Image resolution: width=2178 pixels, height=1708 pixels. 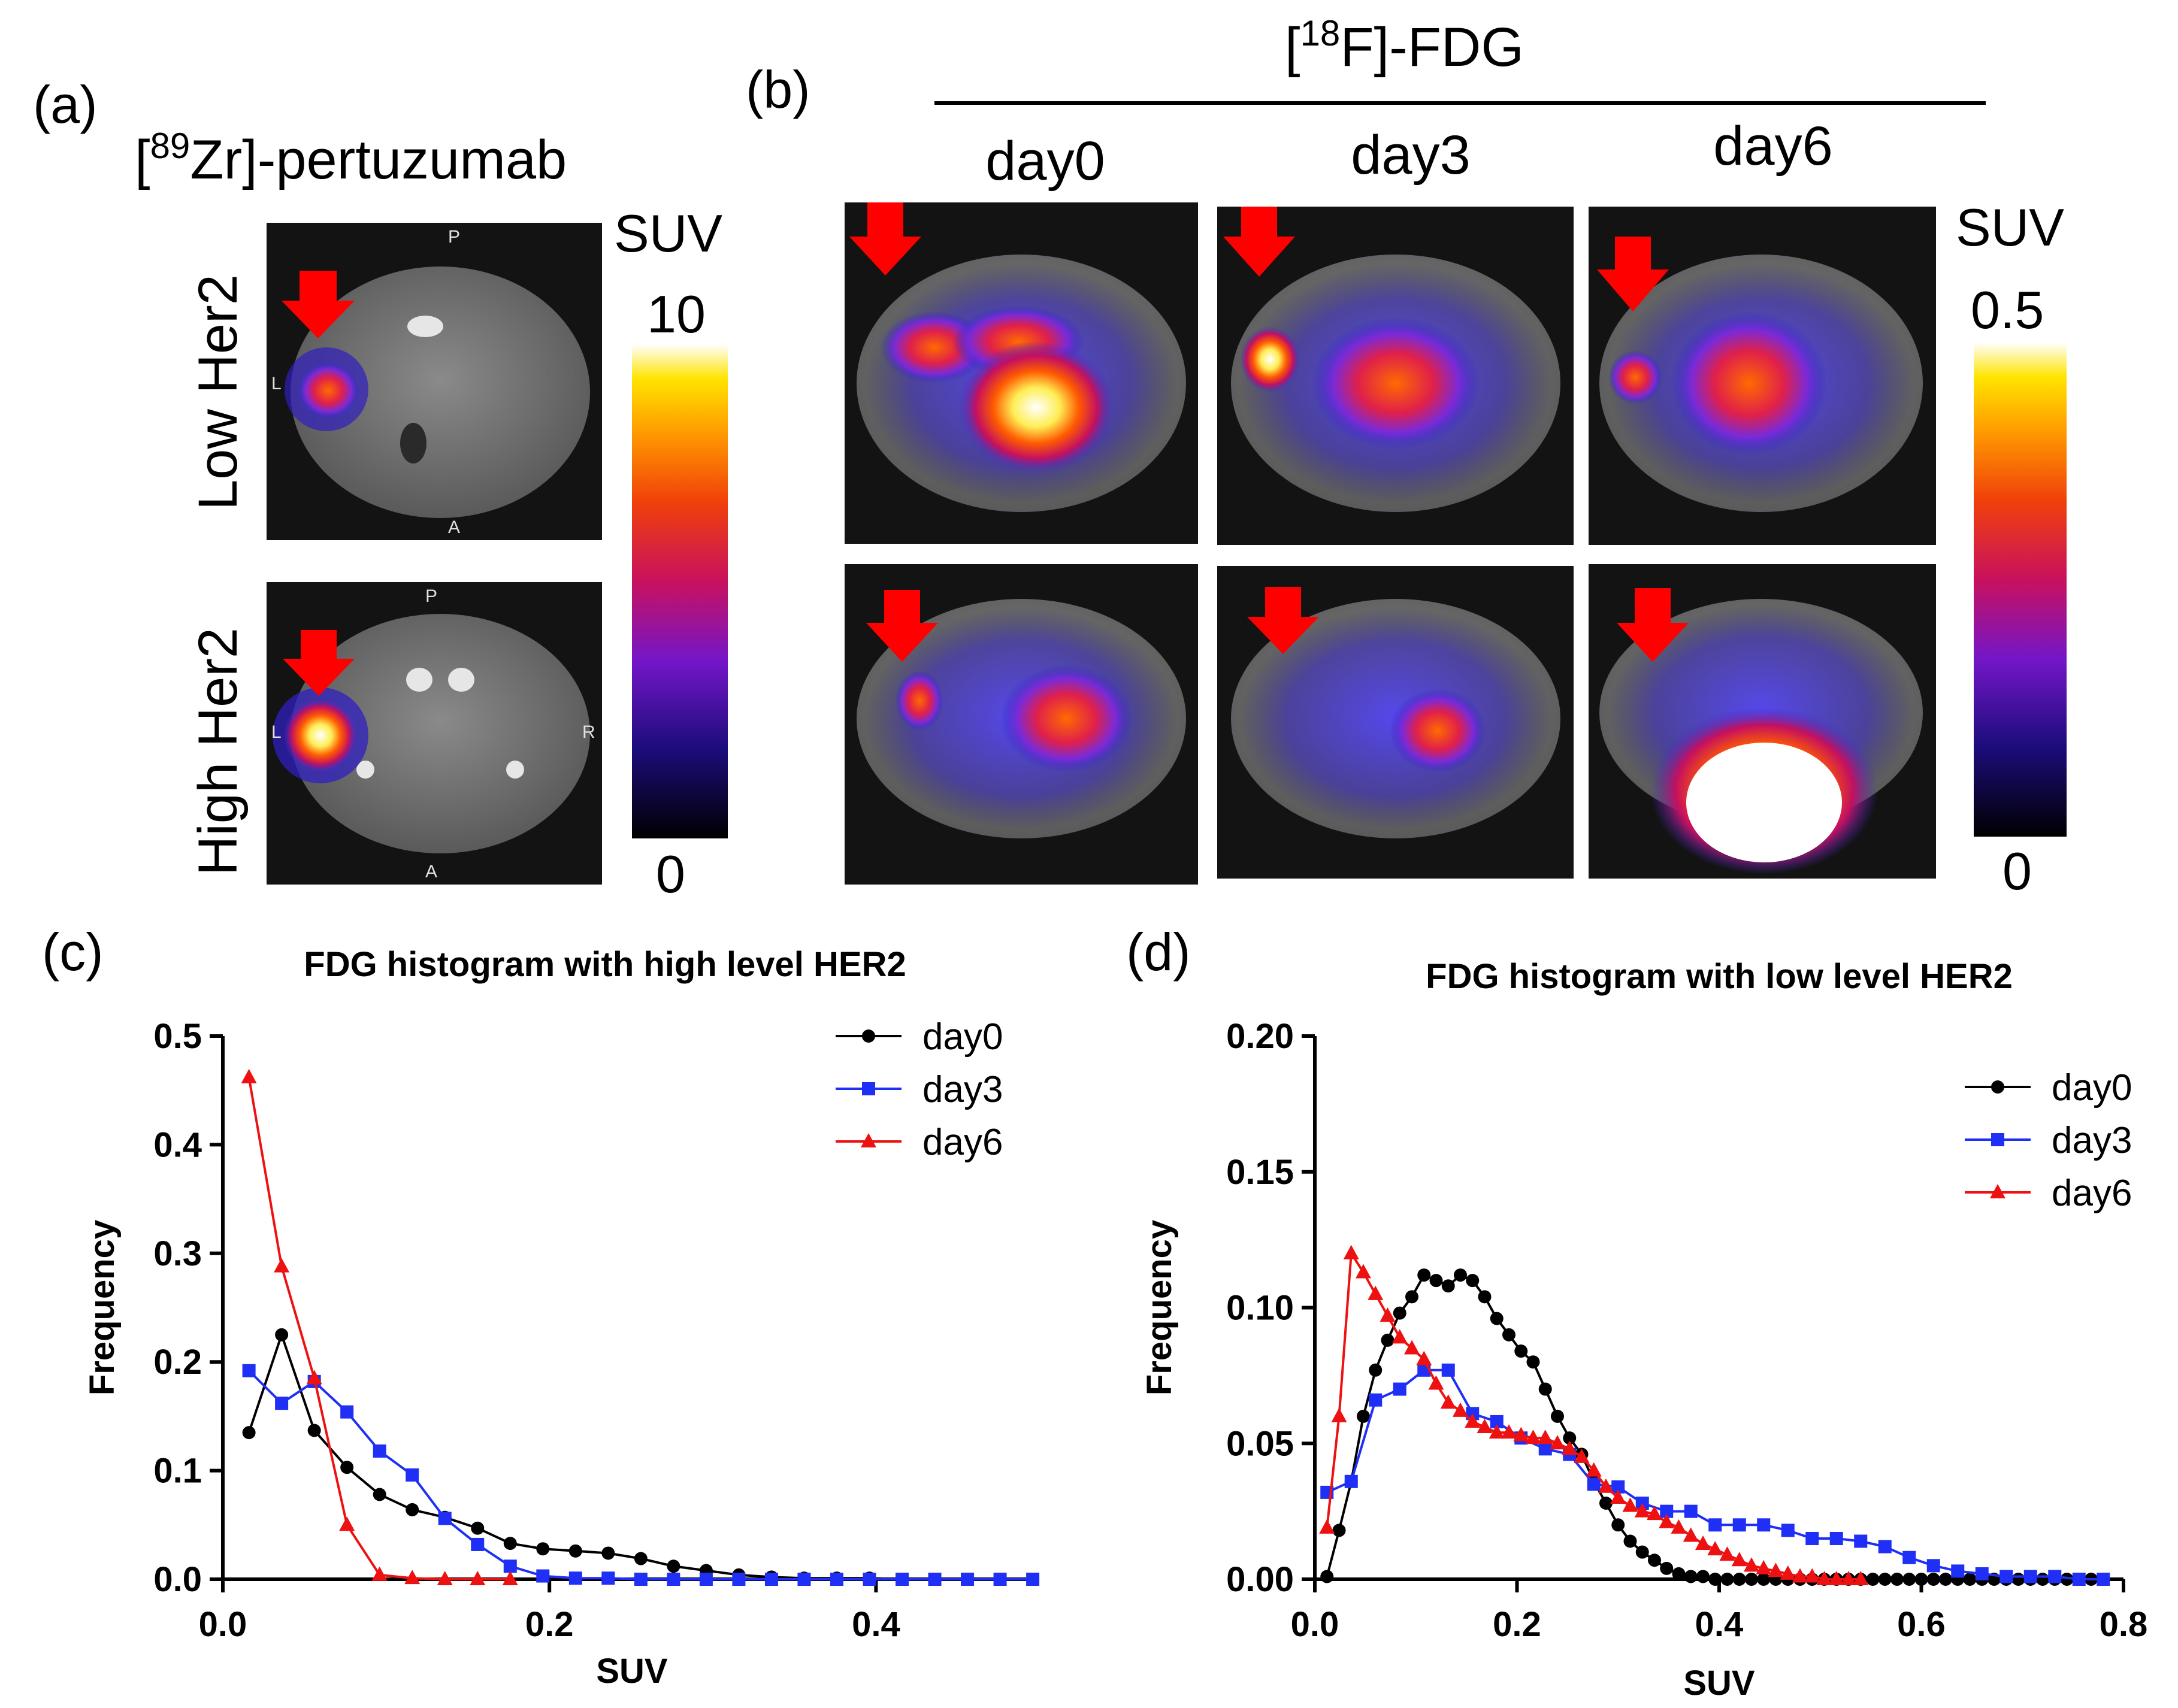 I want to click on y-tick-label: 0.5, so click(x=177, y=1036).